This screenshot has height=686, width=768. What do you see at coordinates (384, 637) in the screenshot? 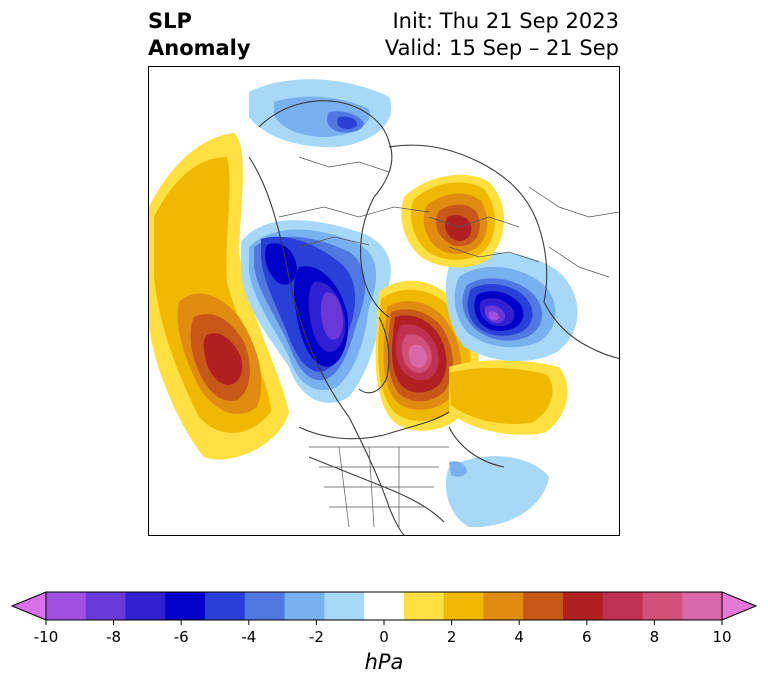
I see `colorbar-tick-label: 0` at bounding box center [384, 637].